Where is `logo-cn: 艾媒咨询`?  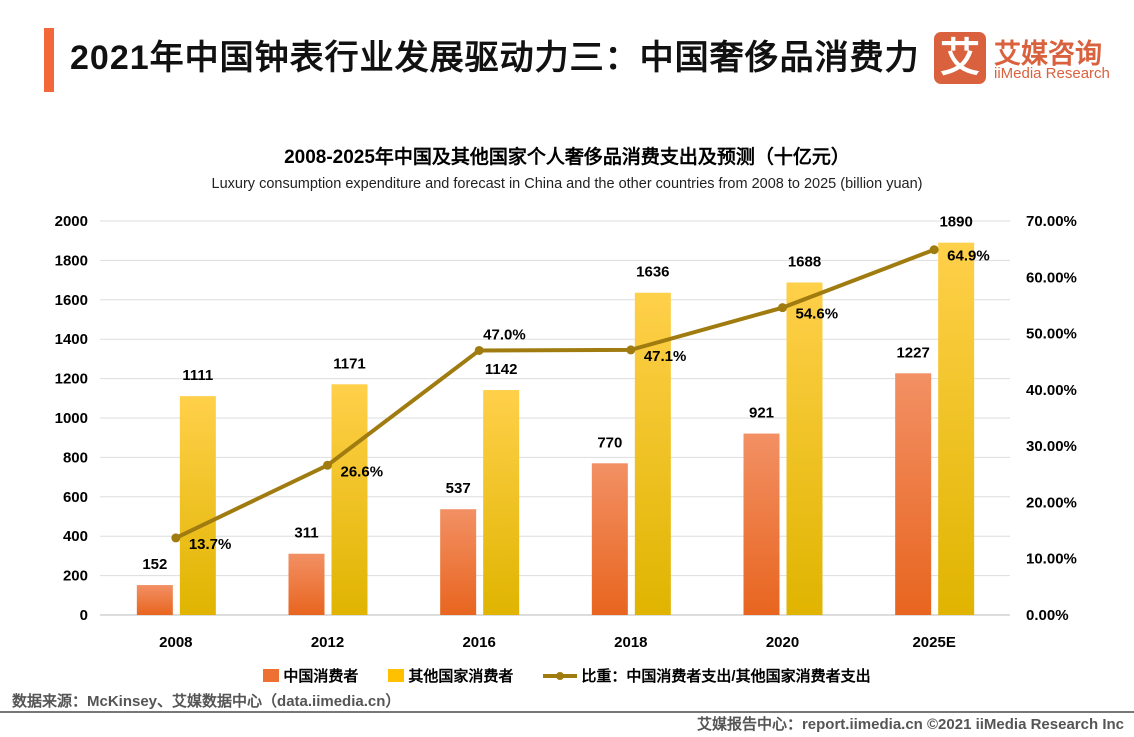
logo-cn: 艾媒咨询 is located at coordinates (1048, 54).